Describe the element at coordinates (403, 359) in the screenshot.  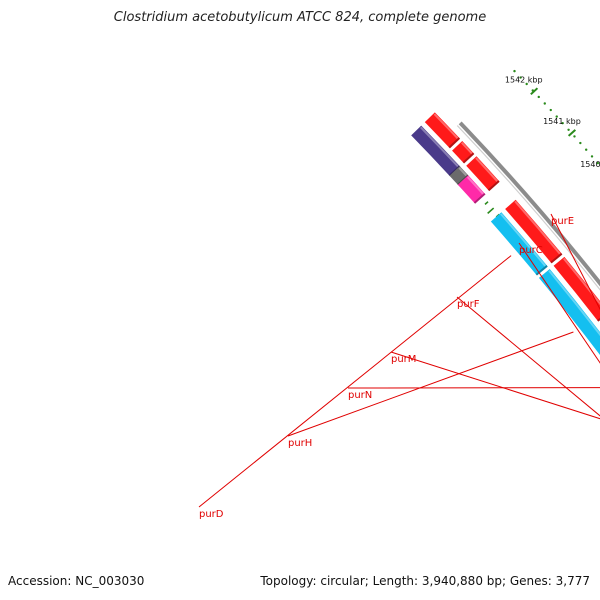
I see `gene-label-purM: purM` at that location.